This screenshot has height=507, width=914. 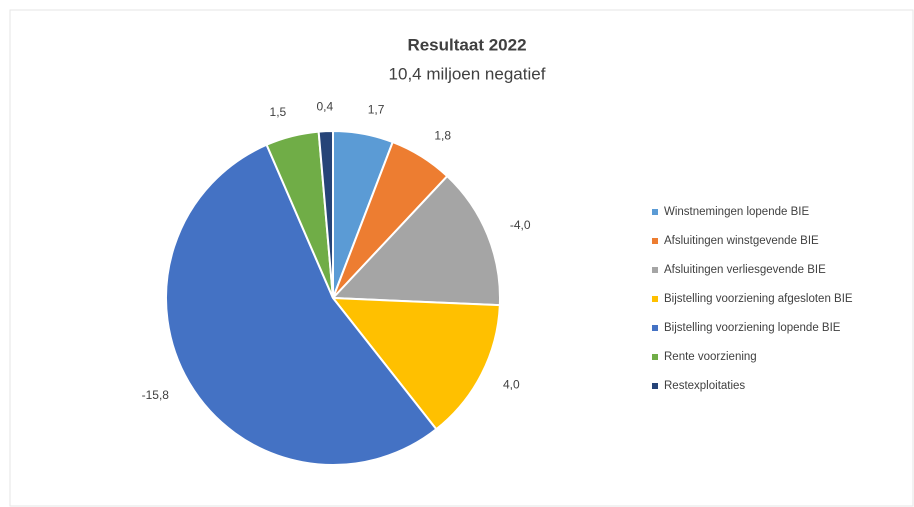 I want to click on legend-label: Rente voorziening, so click(x=710, y=357).